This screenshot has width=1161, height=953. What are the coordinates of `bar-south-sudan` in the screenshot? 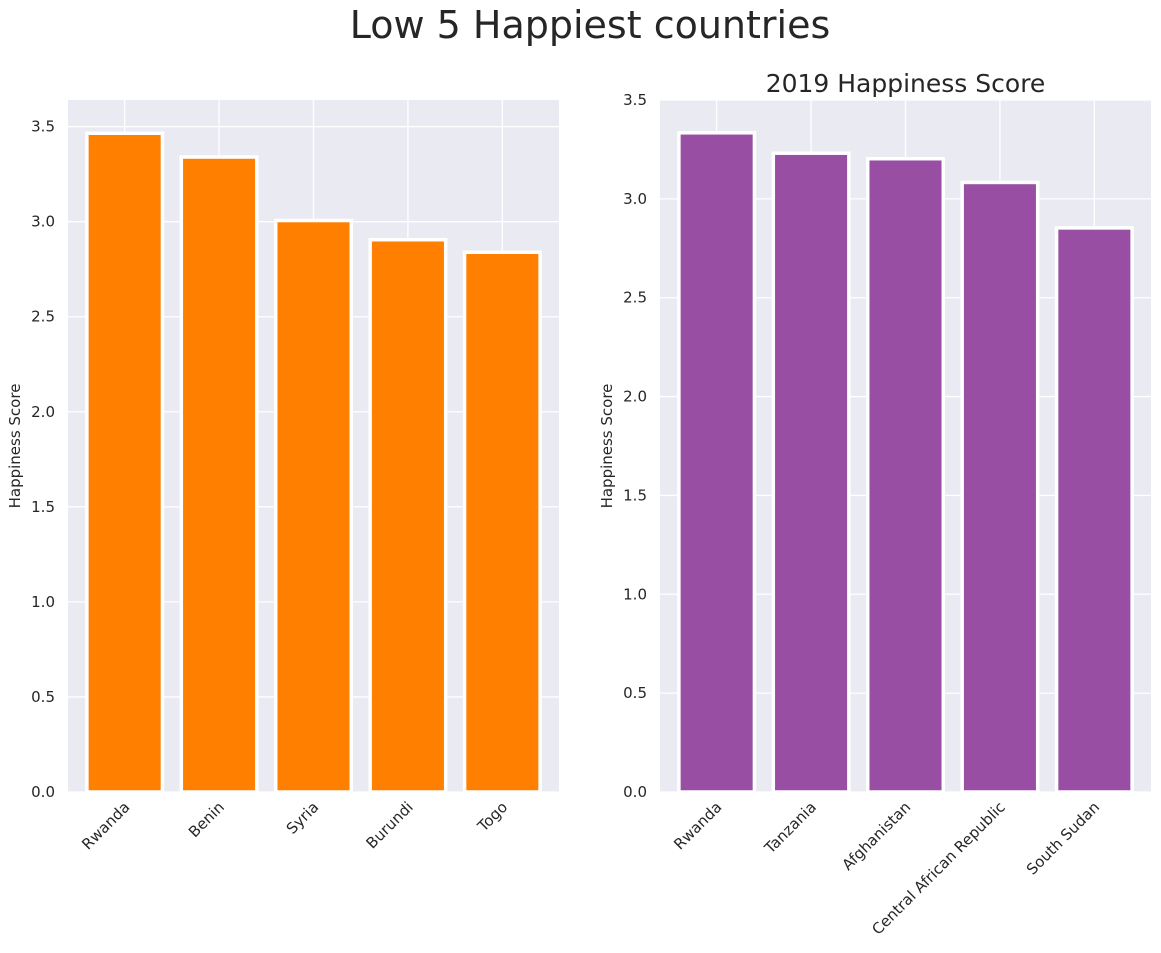 It's located at (1094, 510).